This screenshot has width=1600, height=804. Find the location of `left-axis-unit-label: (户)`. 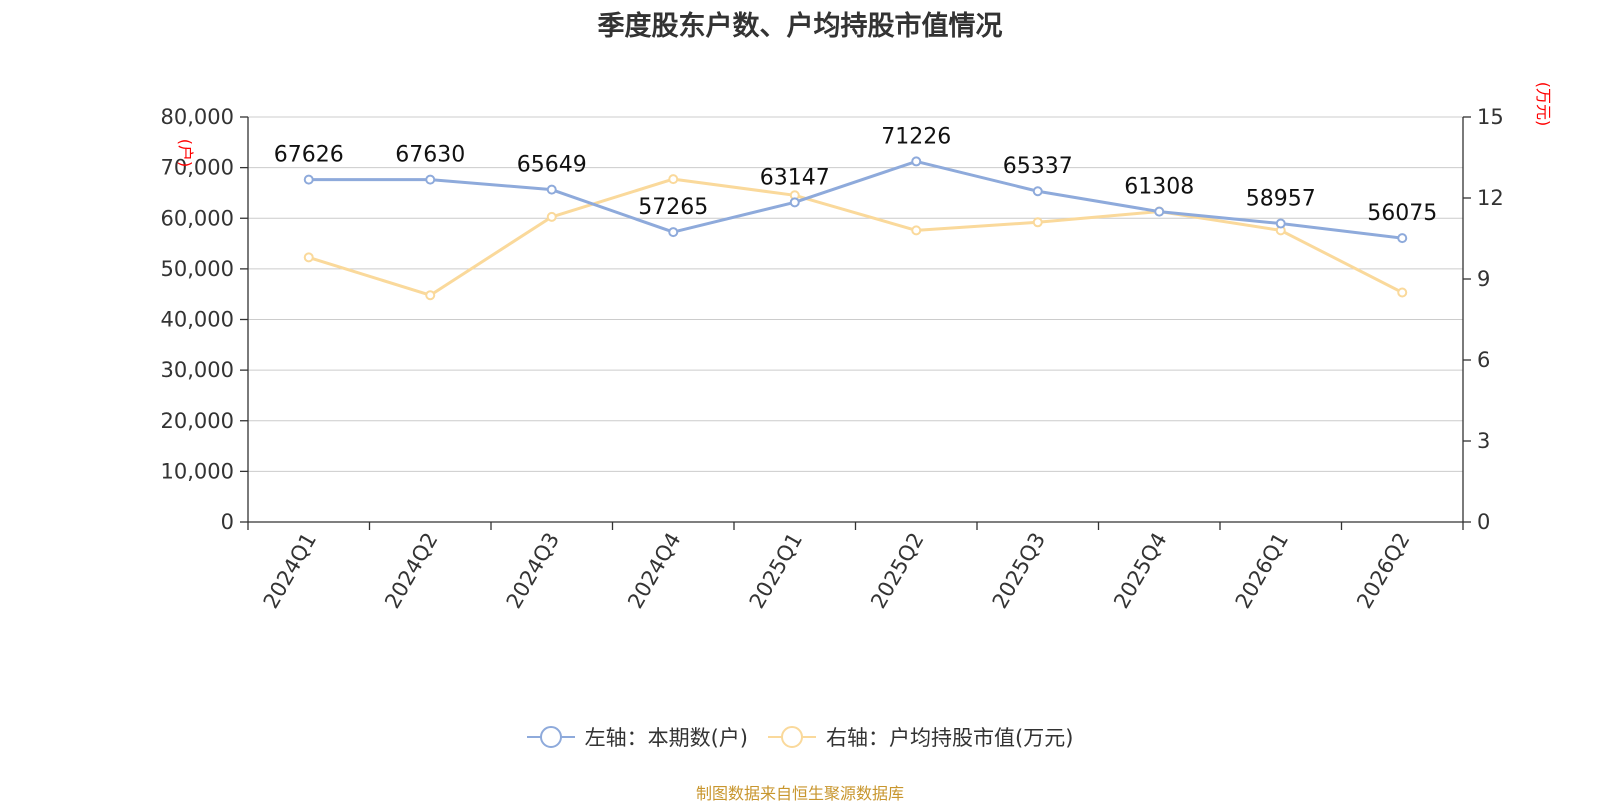

left-axis-unit-label: (户) is located at coordinates (185, 153).